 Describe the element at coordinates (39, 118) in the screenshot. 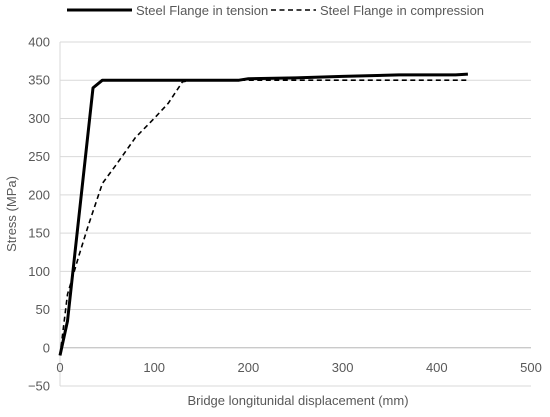

I see `y-tick-label: 300` at that location.